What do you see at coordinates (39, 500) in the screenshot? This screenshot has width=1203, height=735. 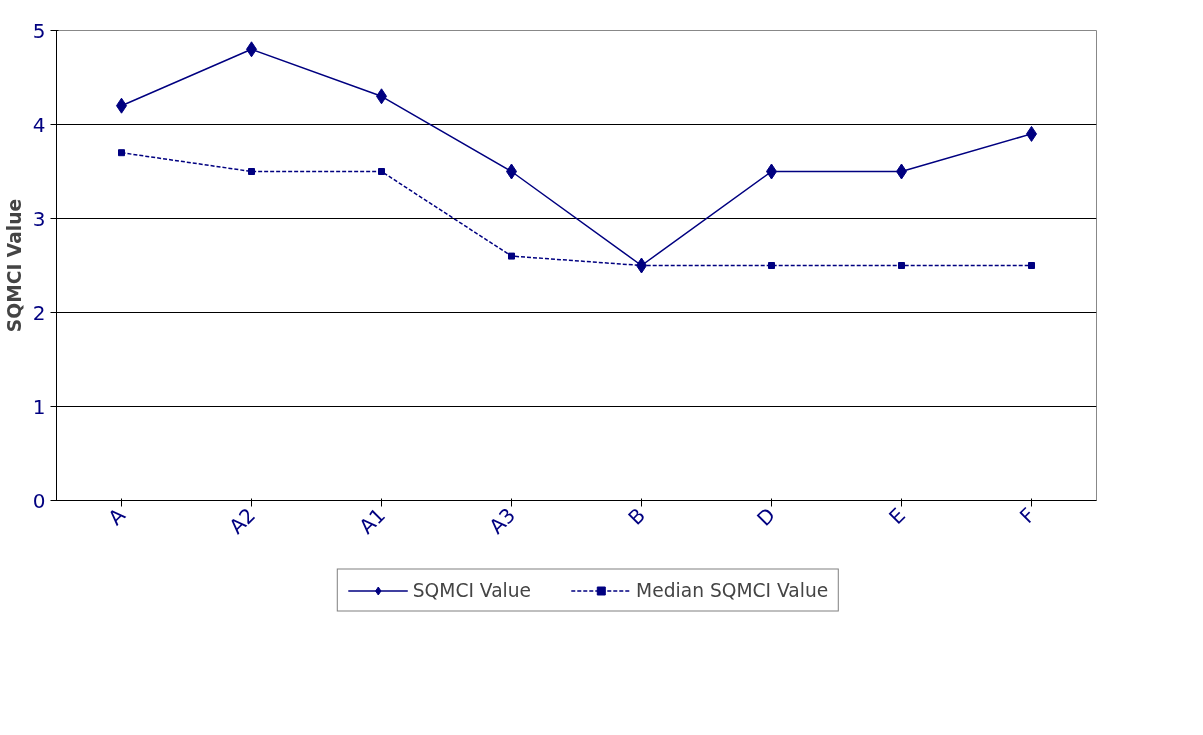 I see `y-tick-label: 0` at bounding box center [39, 500].